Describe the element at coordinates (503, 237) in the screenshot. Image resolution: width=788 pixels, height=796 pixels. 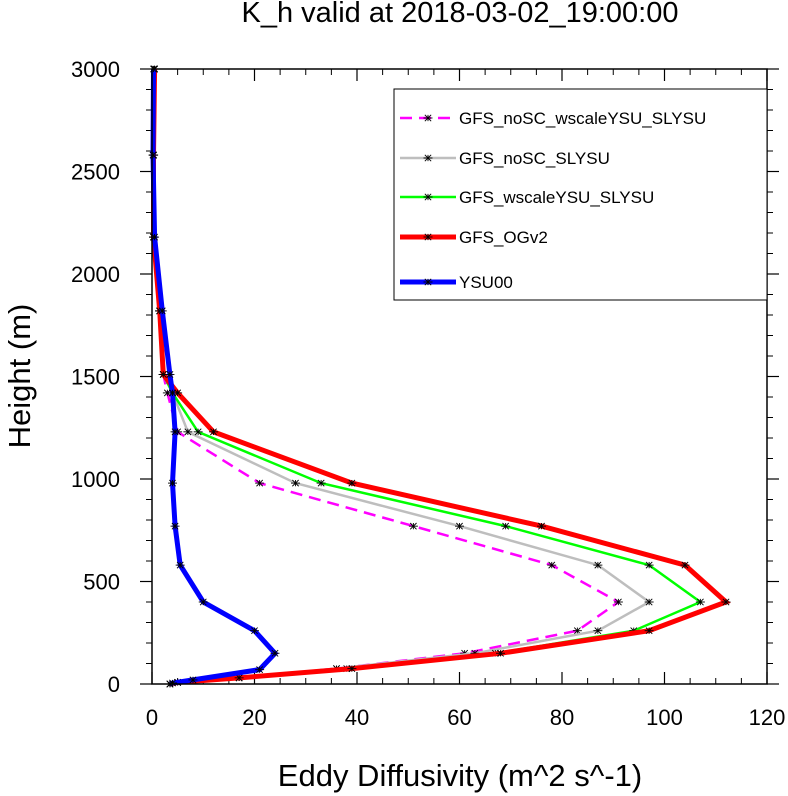
I see `legend-label: GFS_OGv2` at that location.